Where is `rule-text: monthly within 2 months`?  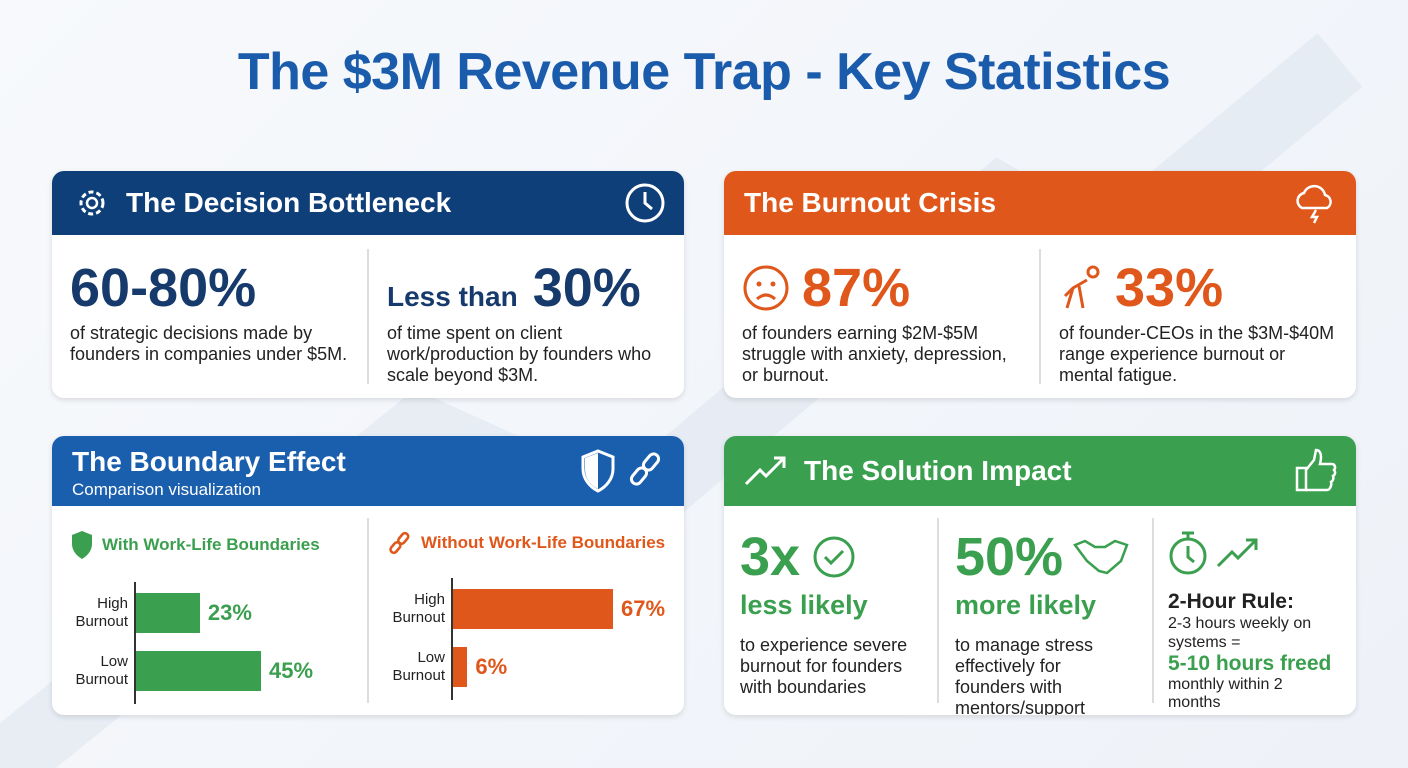
rule-text: monthly within 2 months is located at coordinates (1225, 693).